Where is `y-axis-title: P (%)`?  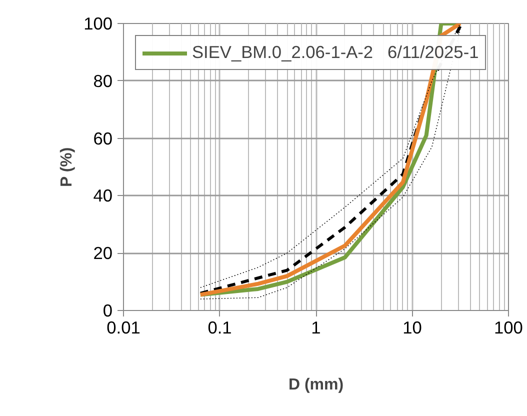
y-axis-title: P (%) is located at coordinates (67, 167).